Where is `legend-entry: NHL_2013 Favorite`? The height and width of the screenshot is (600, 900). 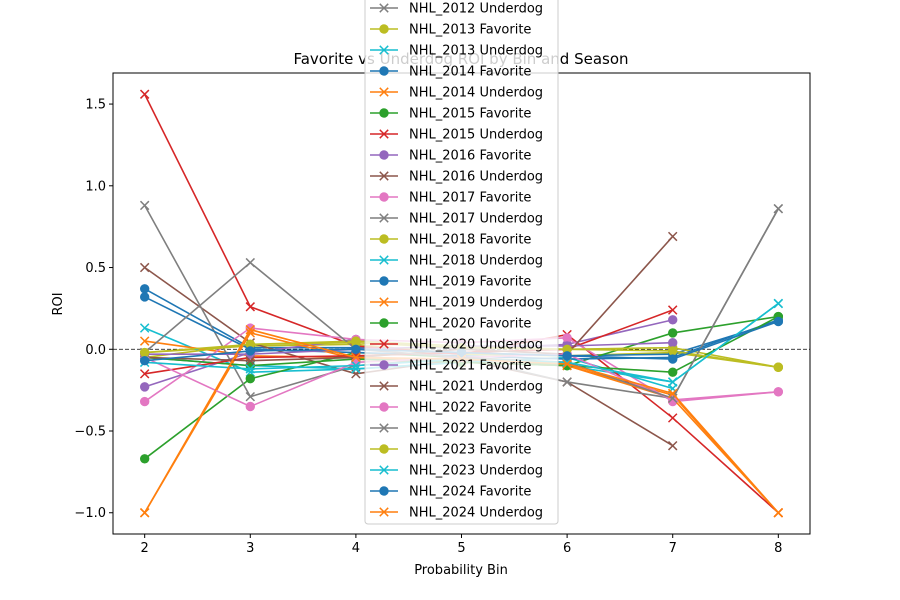 legend-entry: NHL_2013 Favorite is located at coordinates (450, 30).